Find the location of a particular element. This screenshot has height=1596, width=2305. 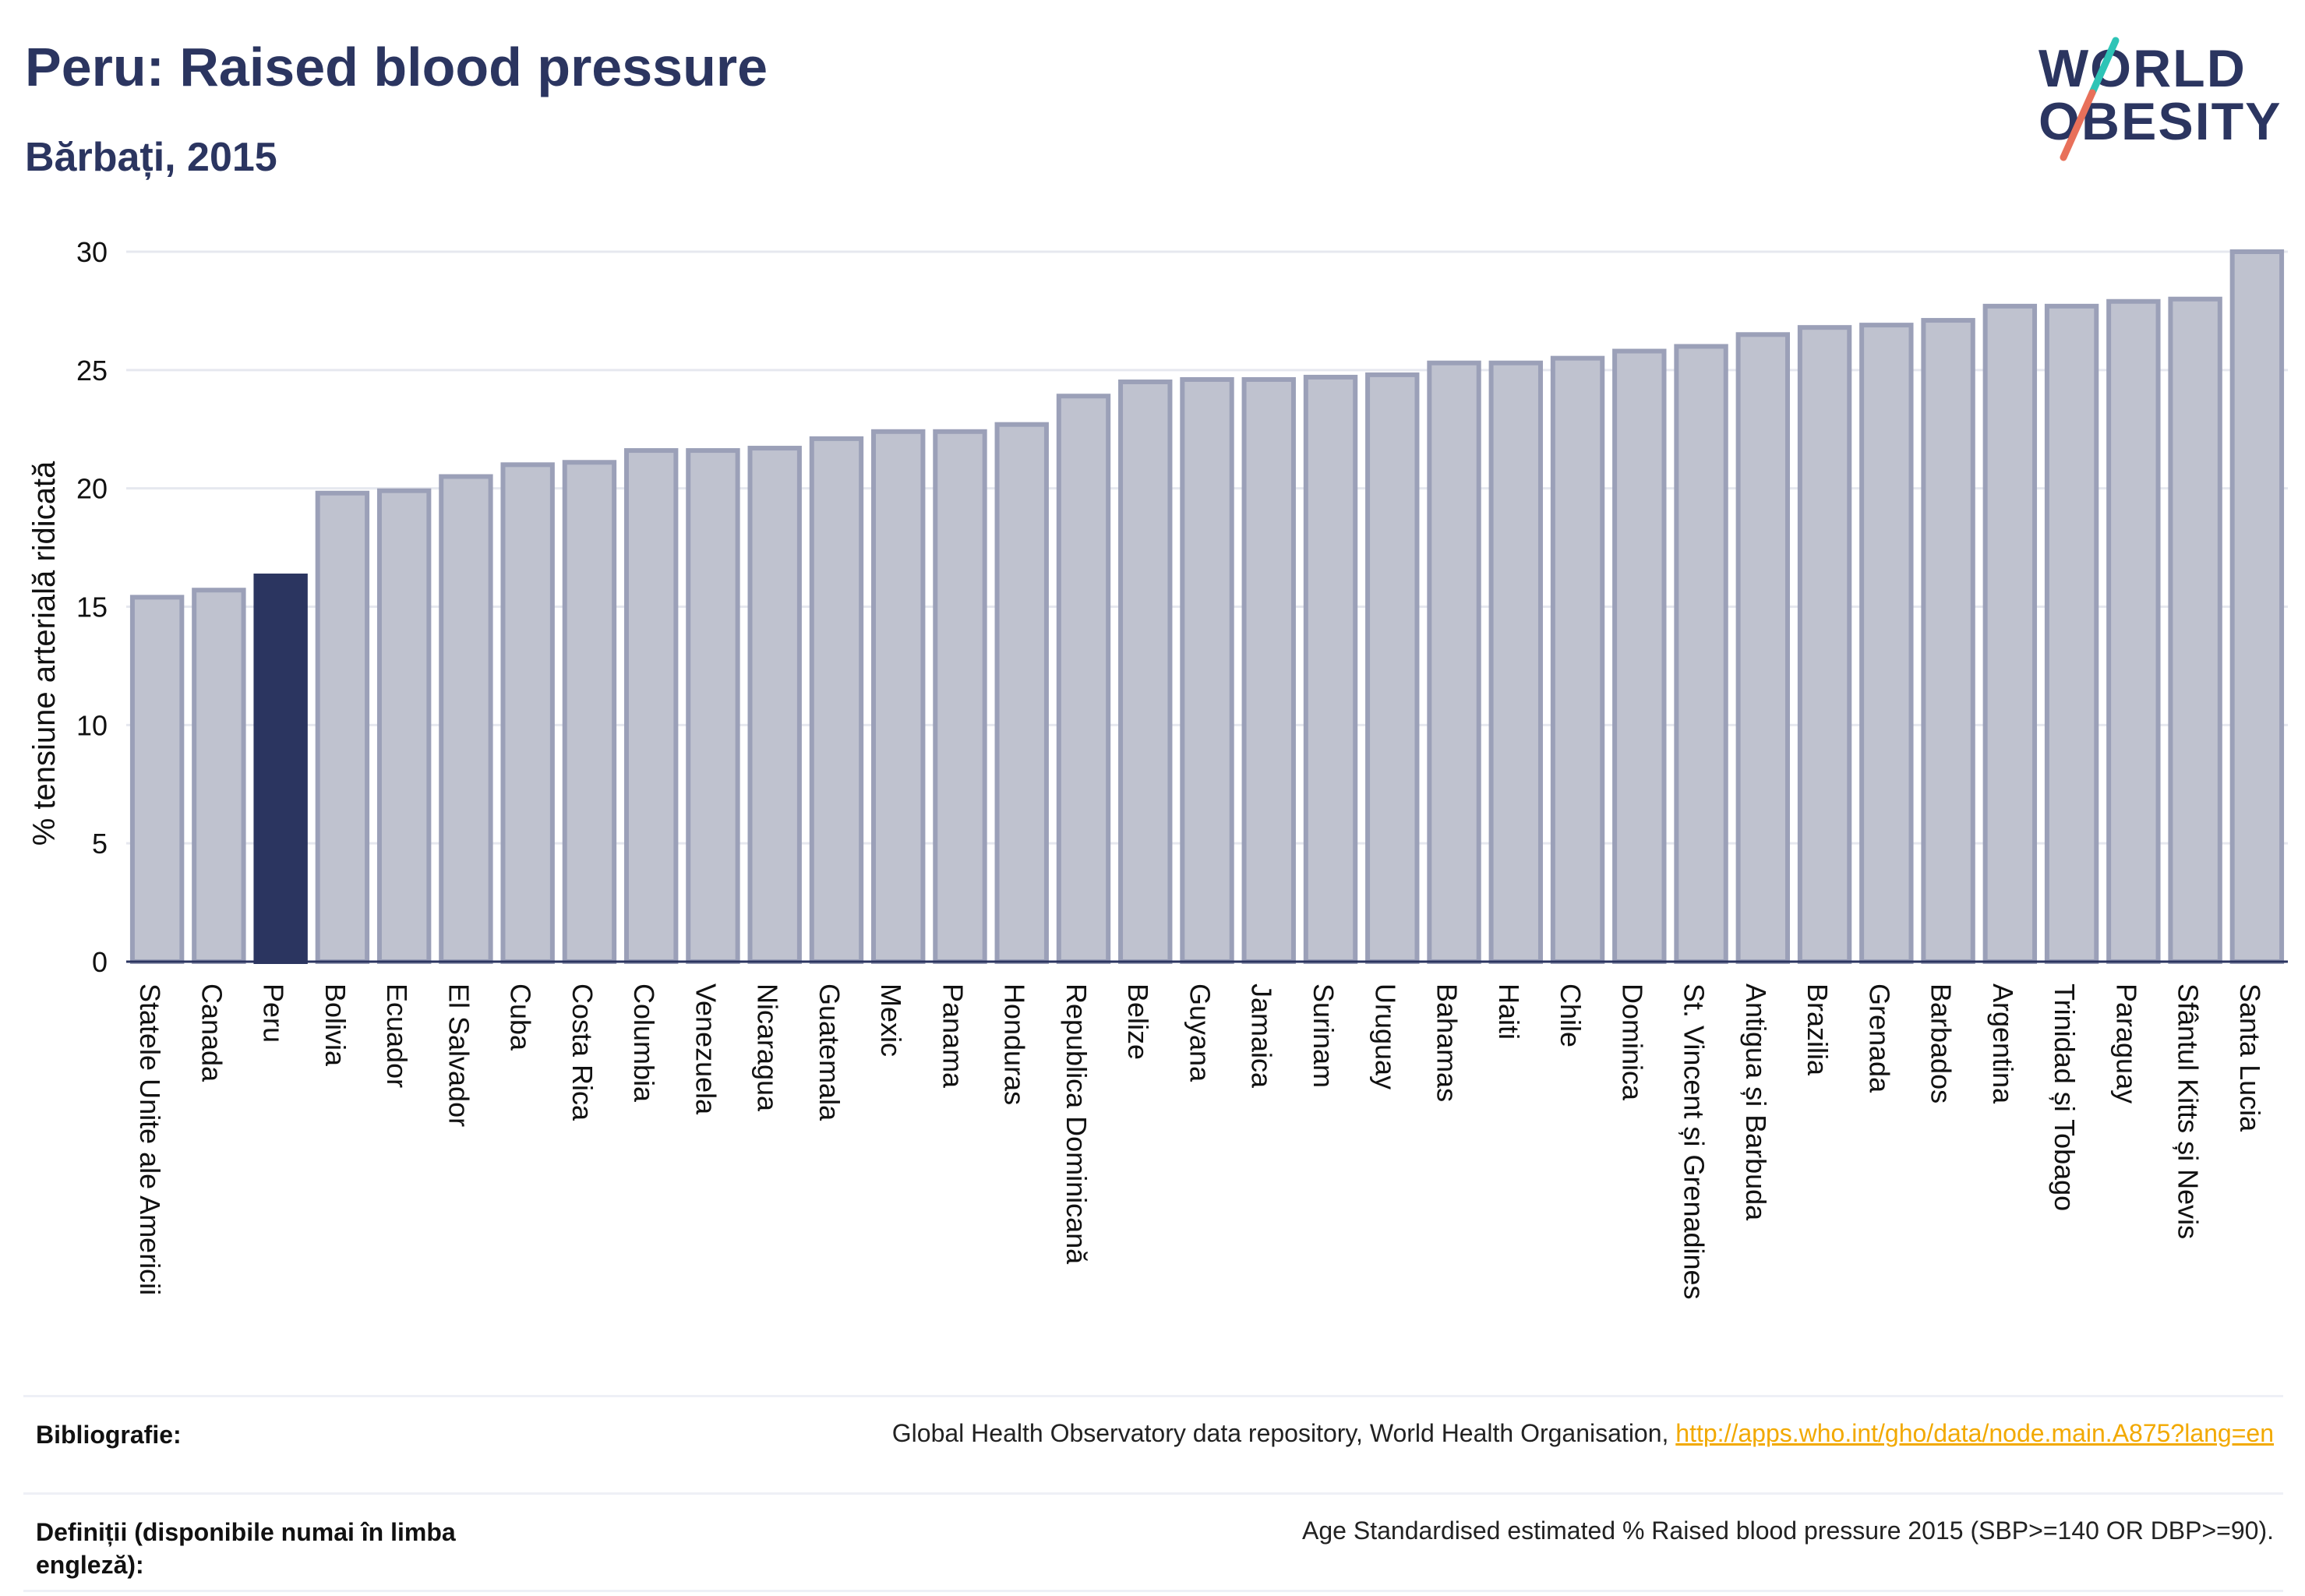

x-tick-label: Sfântul Kitts și Nevis is located at coordinates (2188, 1111).